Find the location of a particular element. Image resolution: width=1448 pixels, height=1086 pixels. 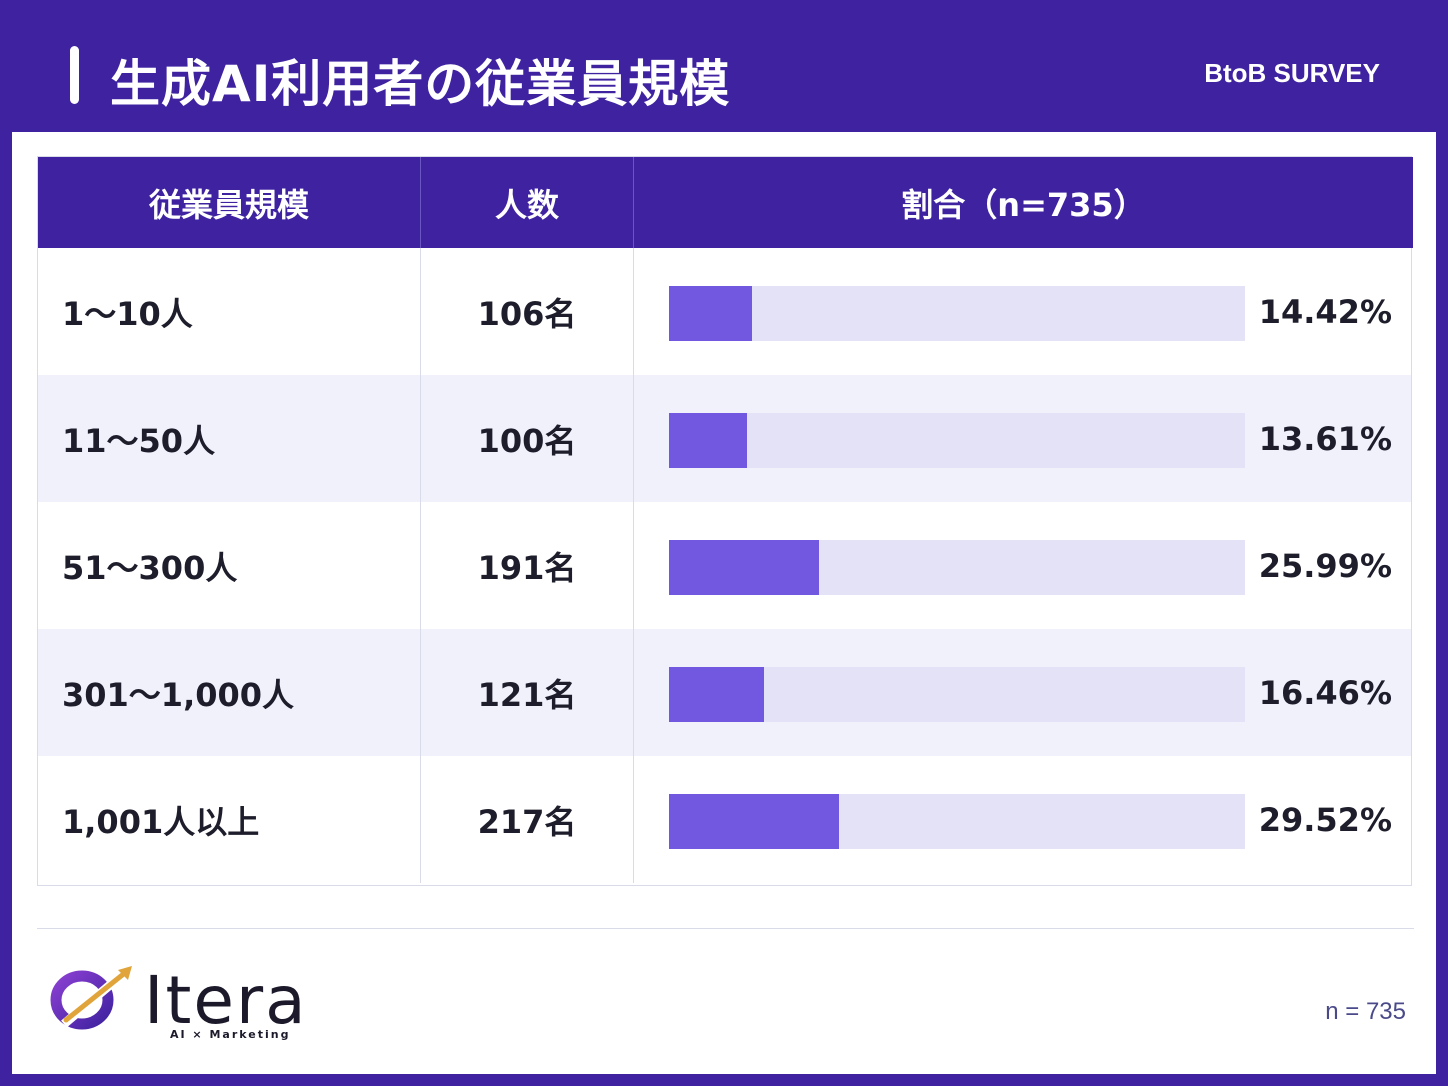

bar-value-label: 16.46% is located at coordinates (1325, 692).